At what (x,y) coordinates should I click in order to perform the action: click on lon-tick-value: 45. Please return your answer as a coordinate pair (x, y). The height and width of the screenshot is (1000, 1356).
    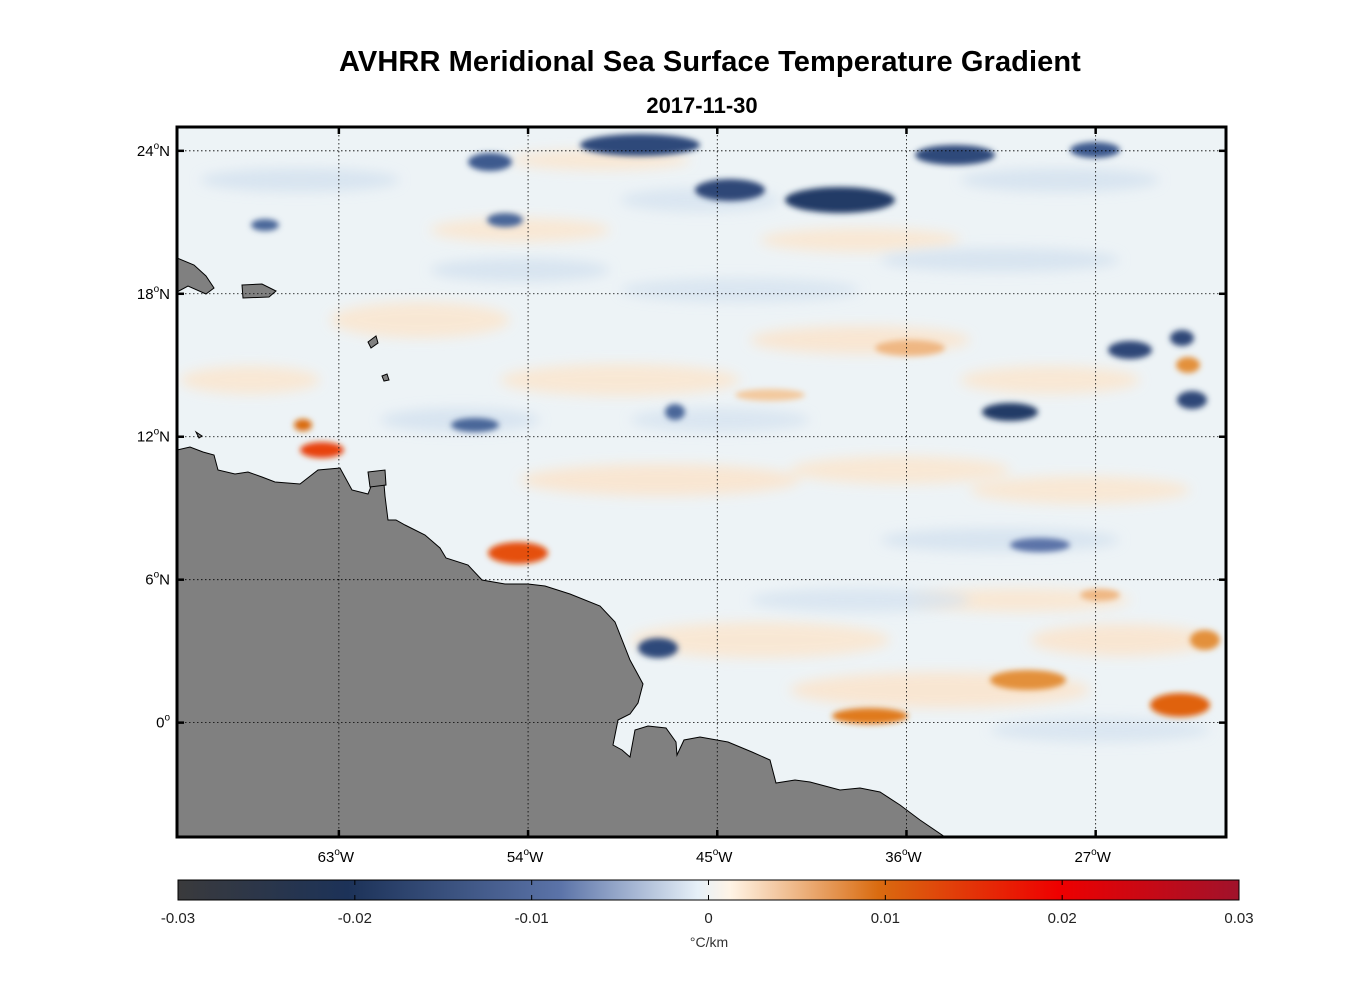
    Looking at the image, I should click on (704, 857).